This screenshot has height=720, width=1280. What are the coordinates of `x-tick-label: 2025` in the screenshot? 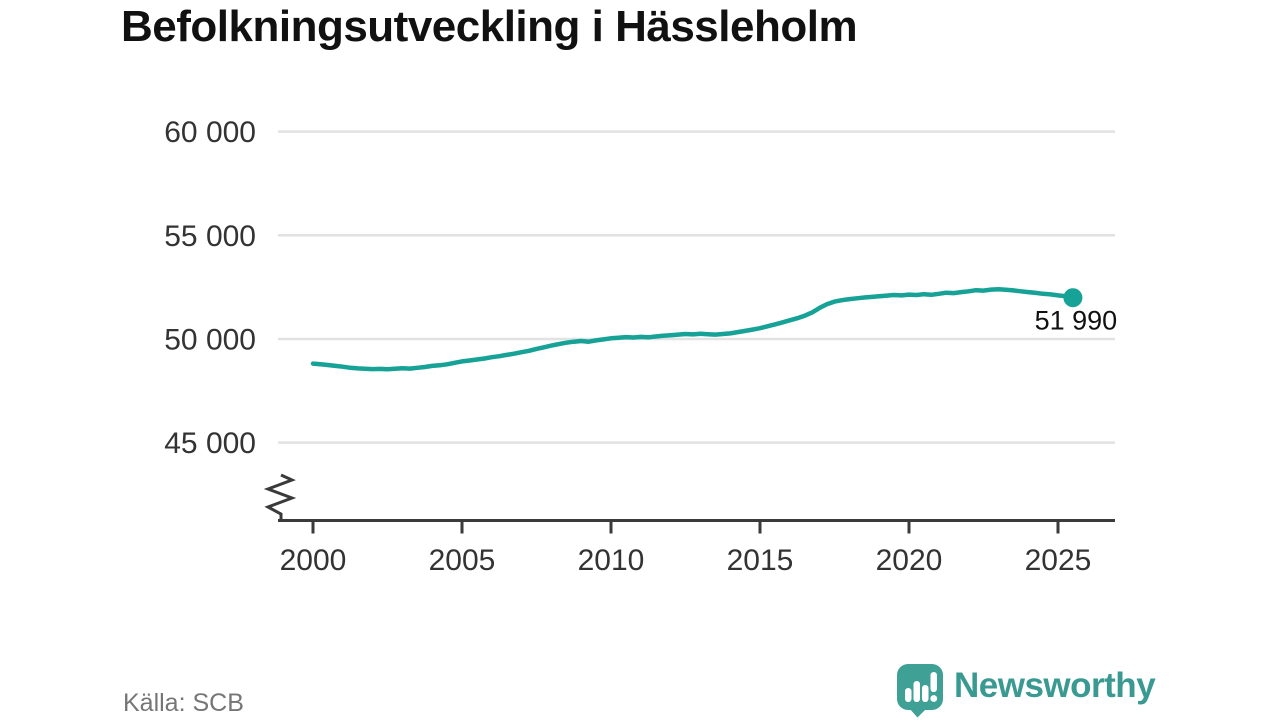 It's located at (1058, 560).